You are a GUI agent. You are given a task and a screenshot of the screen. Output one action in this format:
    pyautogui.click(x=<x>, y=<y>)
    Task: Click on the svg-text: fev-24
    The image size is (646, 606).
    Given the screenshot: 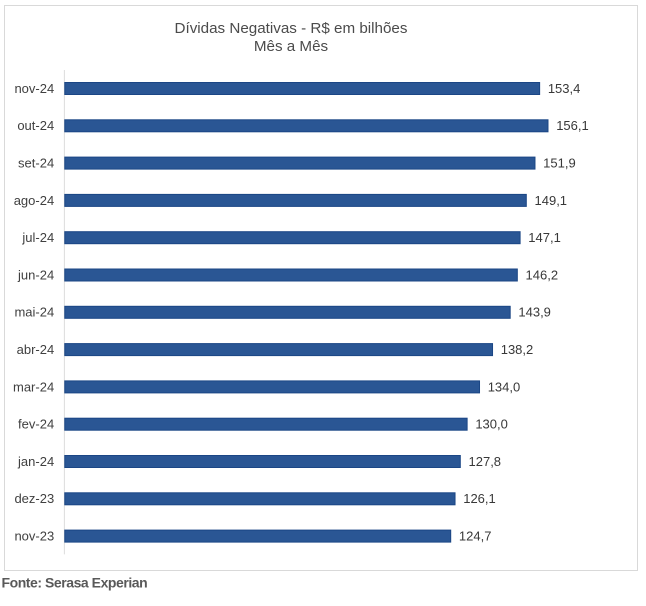 What is the action you would take?
    pyautogui.click(x=36, y=424)
    